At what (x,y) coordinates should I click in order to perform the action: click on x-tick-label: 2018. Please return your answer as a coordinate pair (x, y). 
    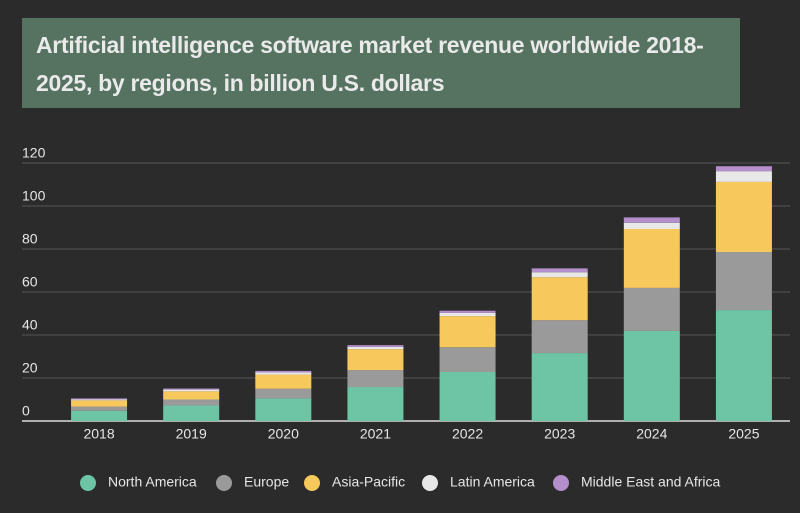
    Looking at the image, I should click on (98, 434).